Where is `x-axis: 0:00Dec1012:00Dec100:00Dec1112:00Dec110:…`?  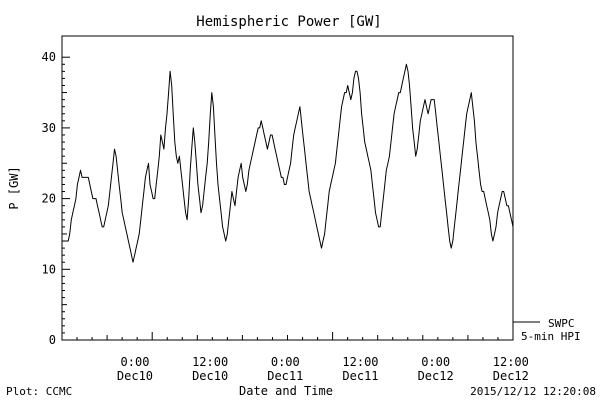
x-axis: 0:00Dec1012:00Dec100:00Dec1112:00Dec110:… is located at coordinates (295, 357).